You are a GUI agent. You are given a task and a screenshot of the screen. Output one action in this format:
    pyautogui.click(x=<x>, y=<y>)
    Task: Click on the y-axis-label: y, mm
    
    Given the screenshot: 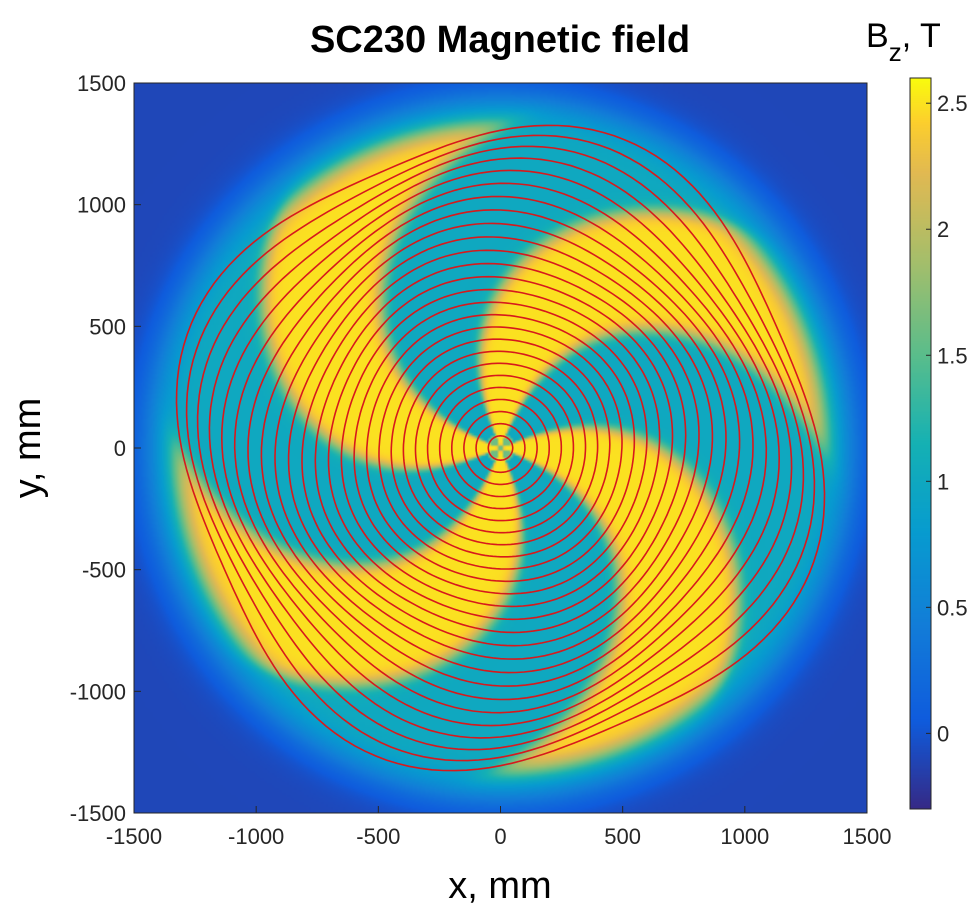 What is the action you would take?
    pyautogui.click(x=28, y=448)
    